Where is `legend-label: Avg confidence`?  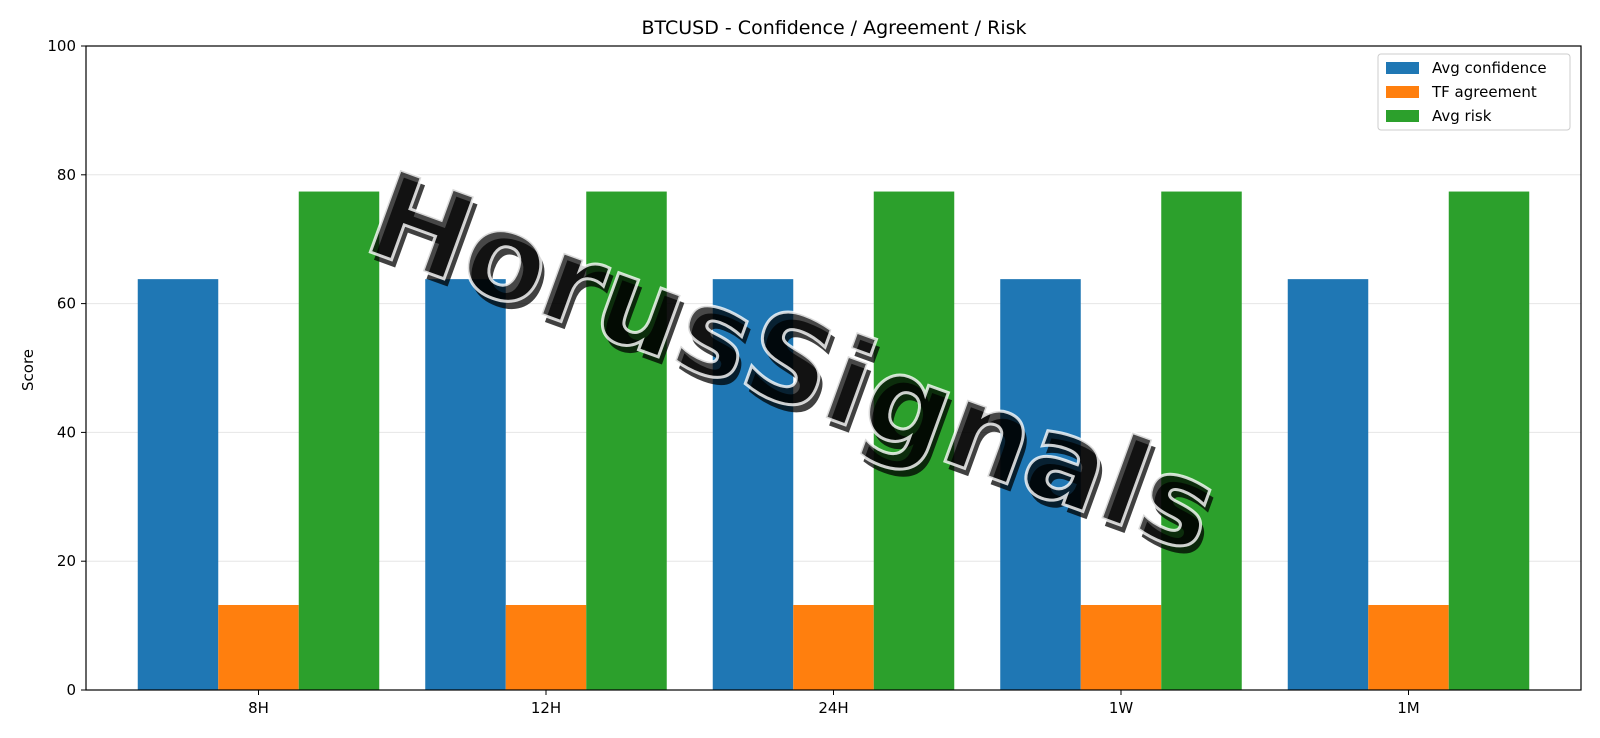
legend-label: Avg confidence is located at coordinates (1489, 68).